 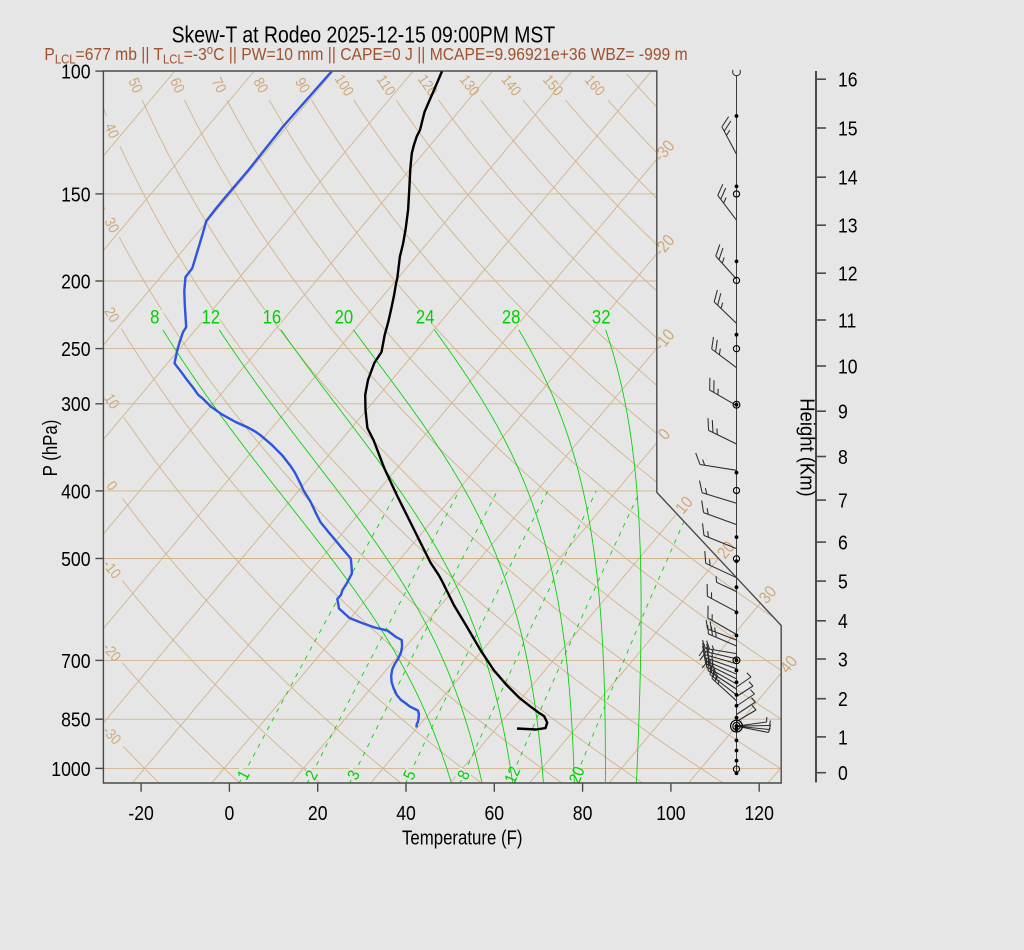 I want to click on svg-text: 150, so click(x=75, y=195).